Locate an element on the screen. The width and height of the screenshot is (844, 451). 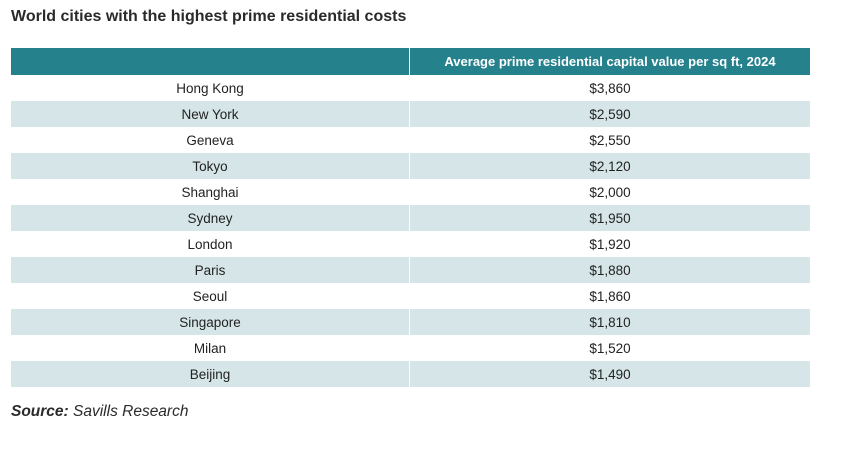
value-cell: $1,860 is located at coordinates (609, 296).